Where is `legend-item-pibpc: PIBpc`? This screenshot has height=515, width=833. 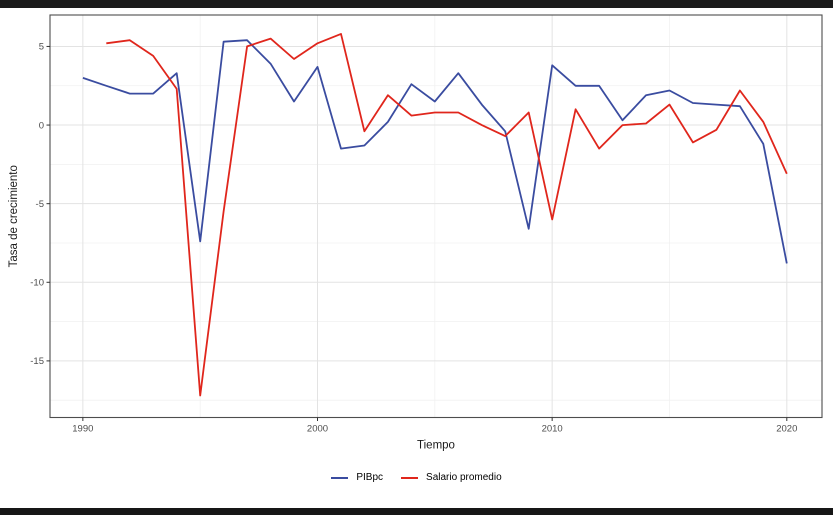
legend-item-pibpc: PIBpc is located at coordinates (357, 478).